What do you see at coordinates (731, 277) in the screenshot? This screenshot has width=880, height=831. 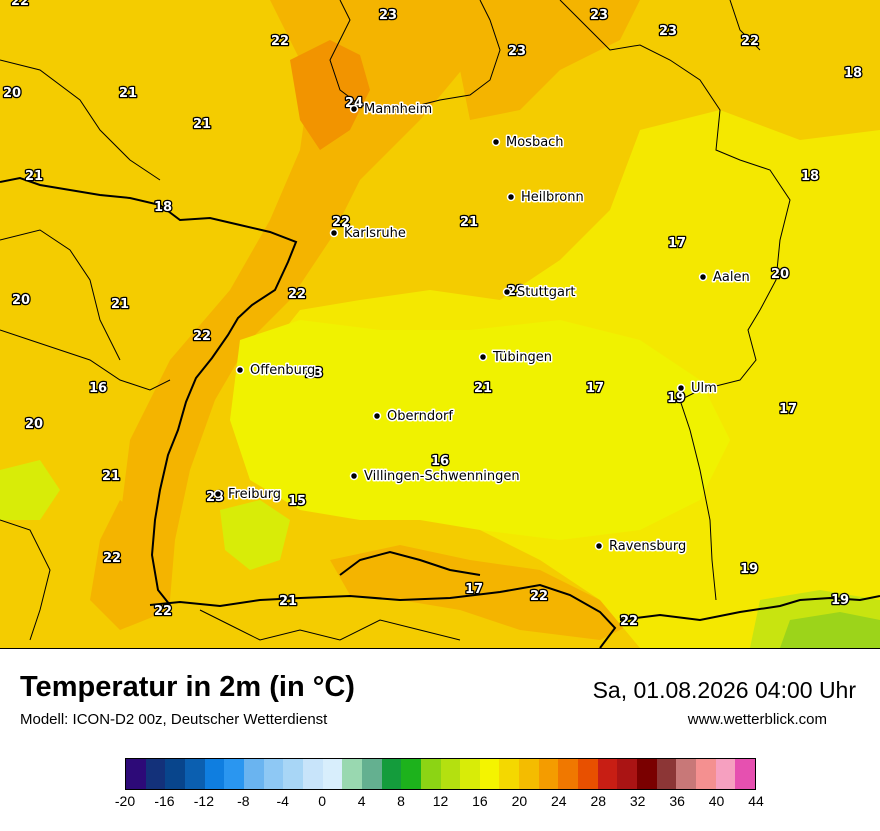 I see `city-label: Aalen` at bounding box center [731, 277].